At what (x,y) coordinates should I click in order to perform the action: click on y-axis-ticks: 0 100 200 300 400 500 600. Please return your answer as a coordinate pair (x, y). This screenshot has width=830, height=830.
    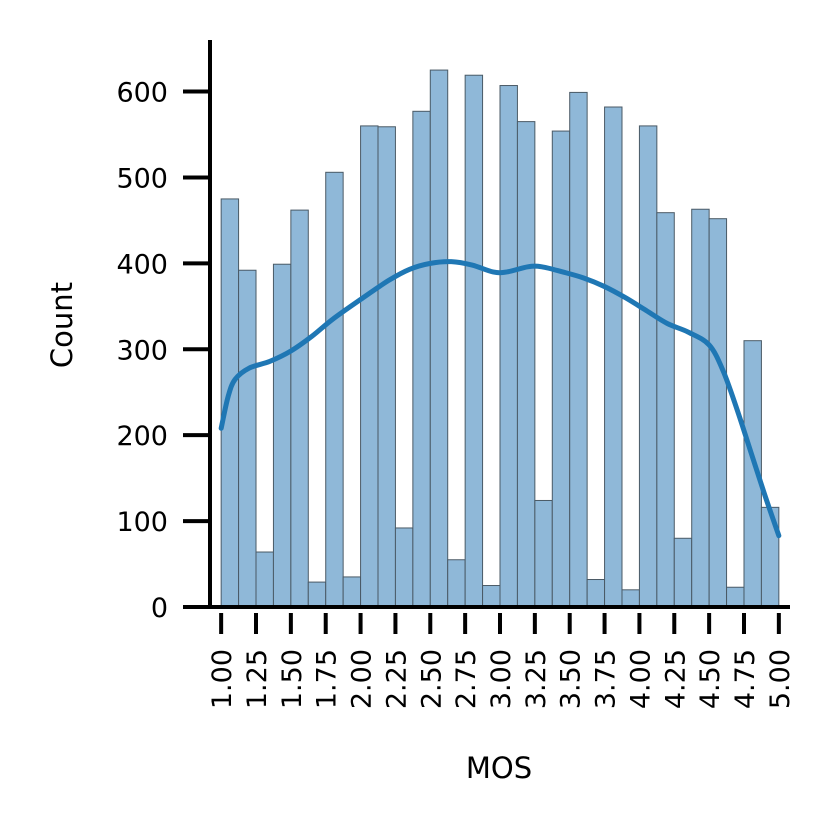
    Looking at the image, I should click on (163, 351).